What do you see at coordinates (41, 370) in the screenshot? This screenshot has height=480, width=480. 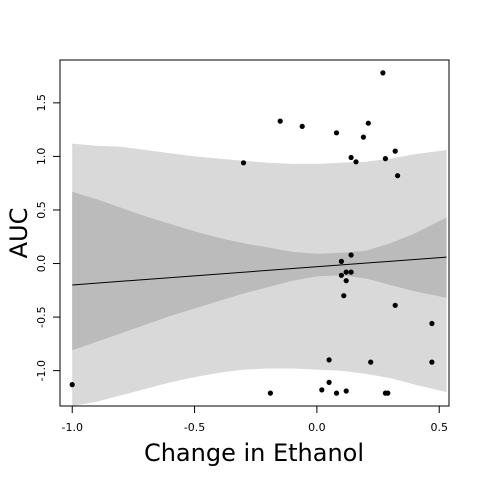 I see `y-tick-label: -1.0` at bounding box center [41, 370].